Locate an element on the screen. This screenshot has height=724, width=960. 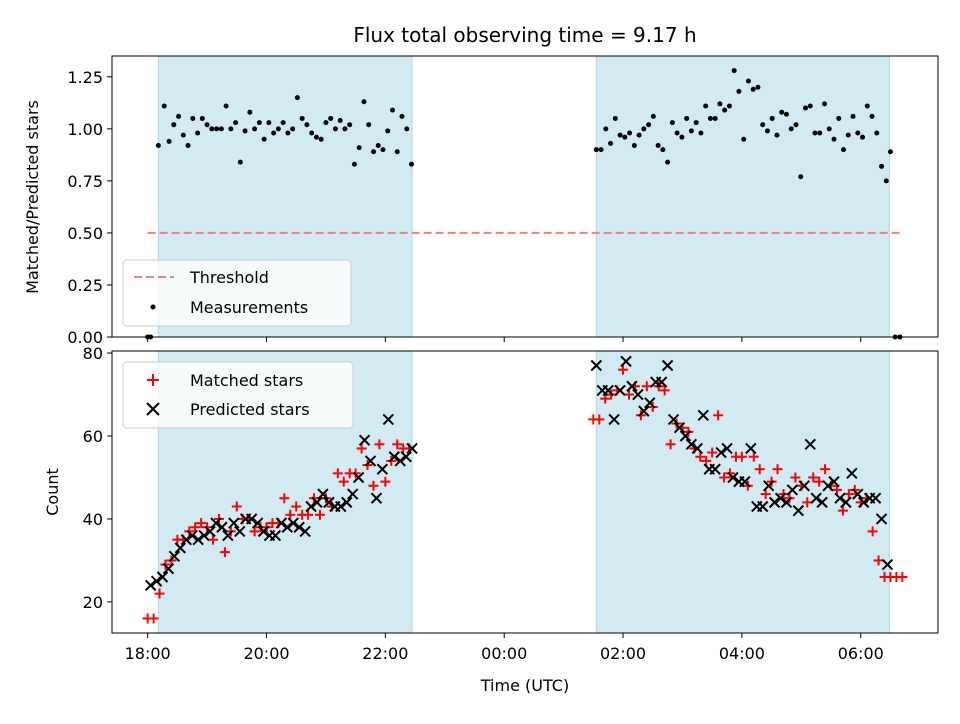
x-tick-label: 04:00 is located at coordinates (742, 653).